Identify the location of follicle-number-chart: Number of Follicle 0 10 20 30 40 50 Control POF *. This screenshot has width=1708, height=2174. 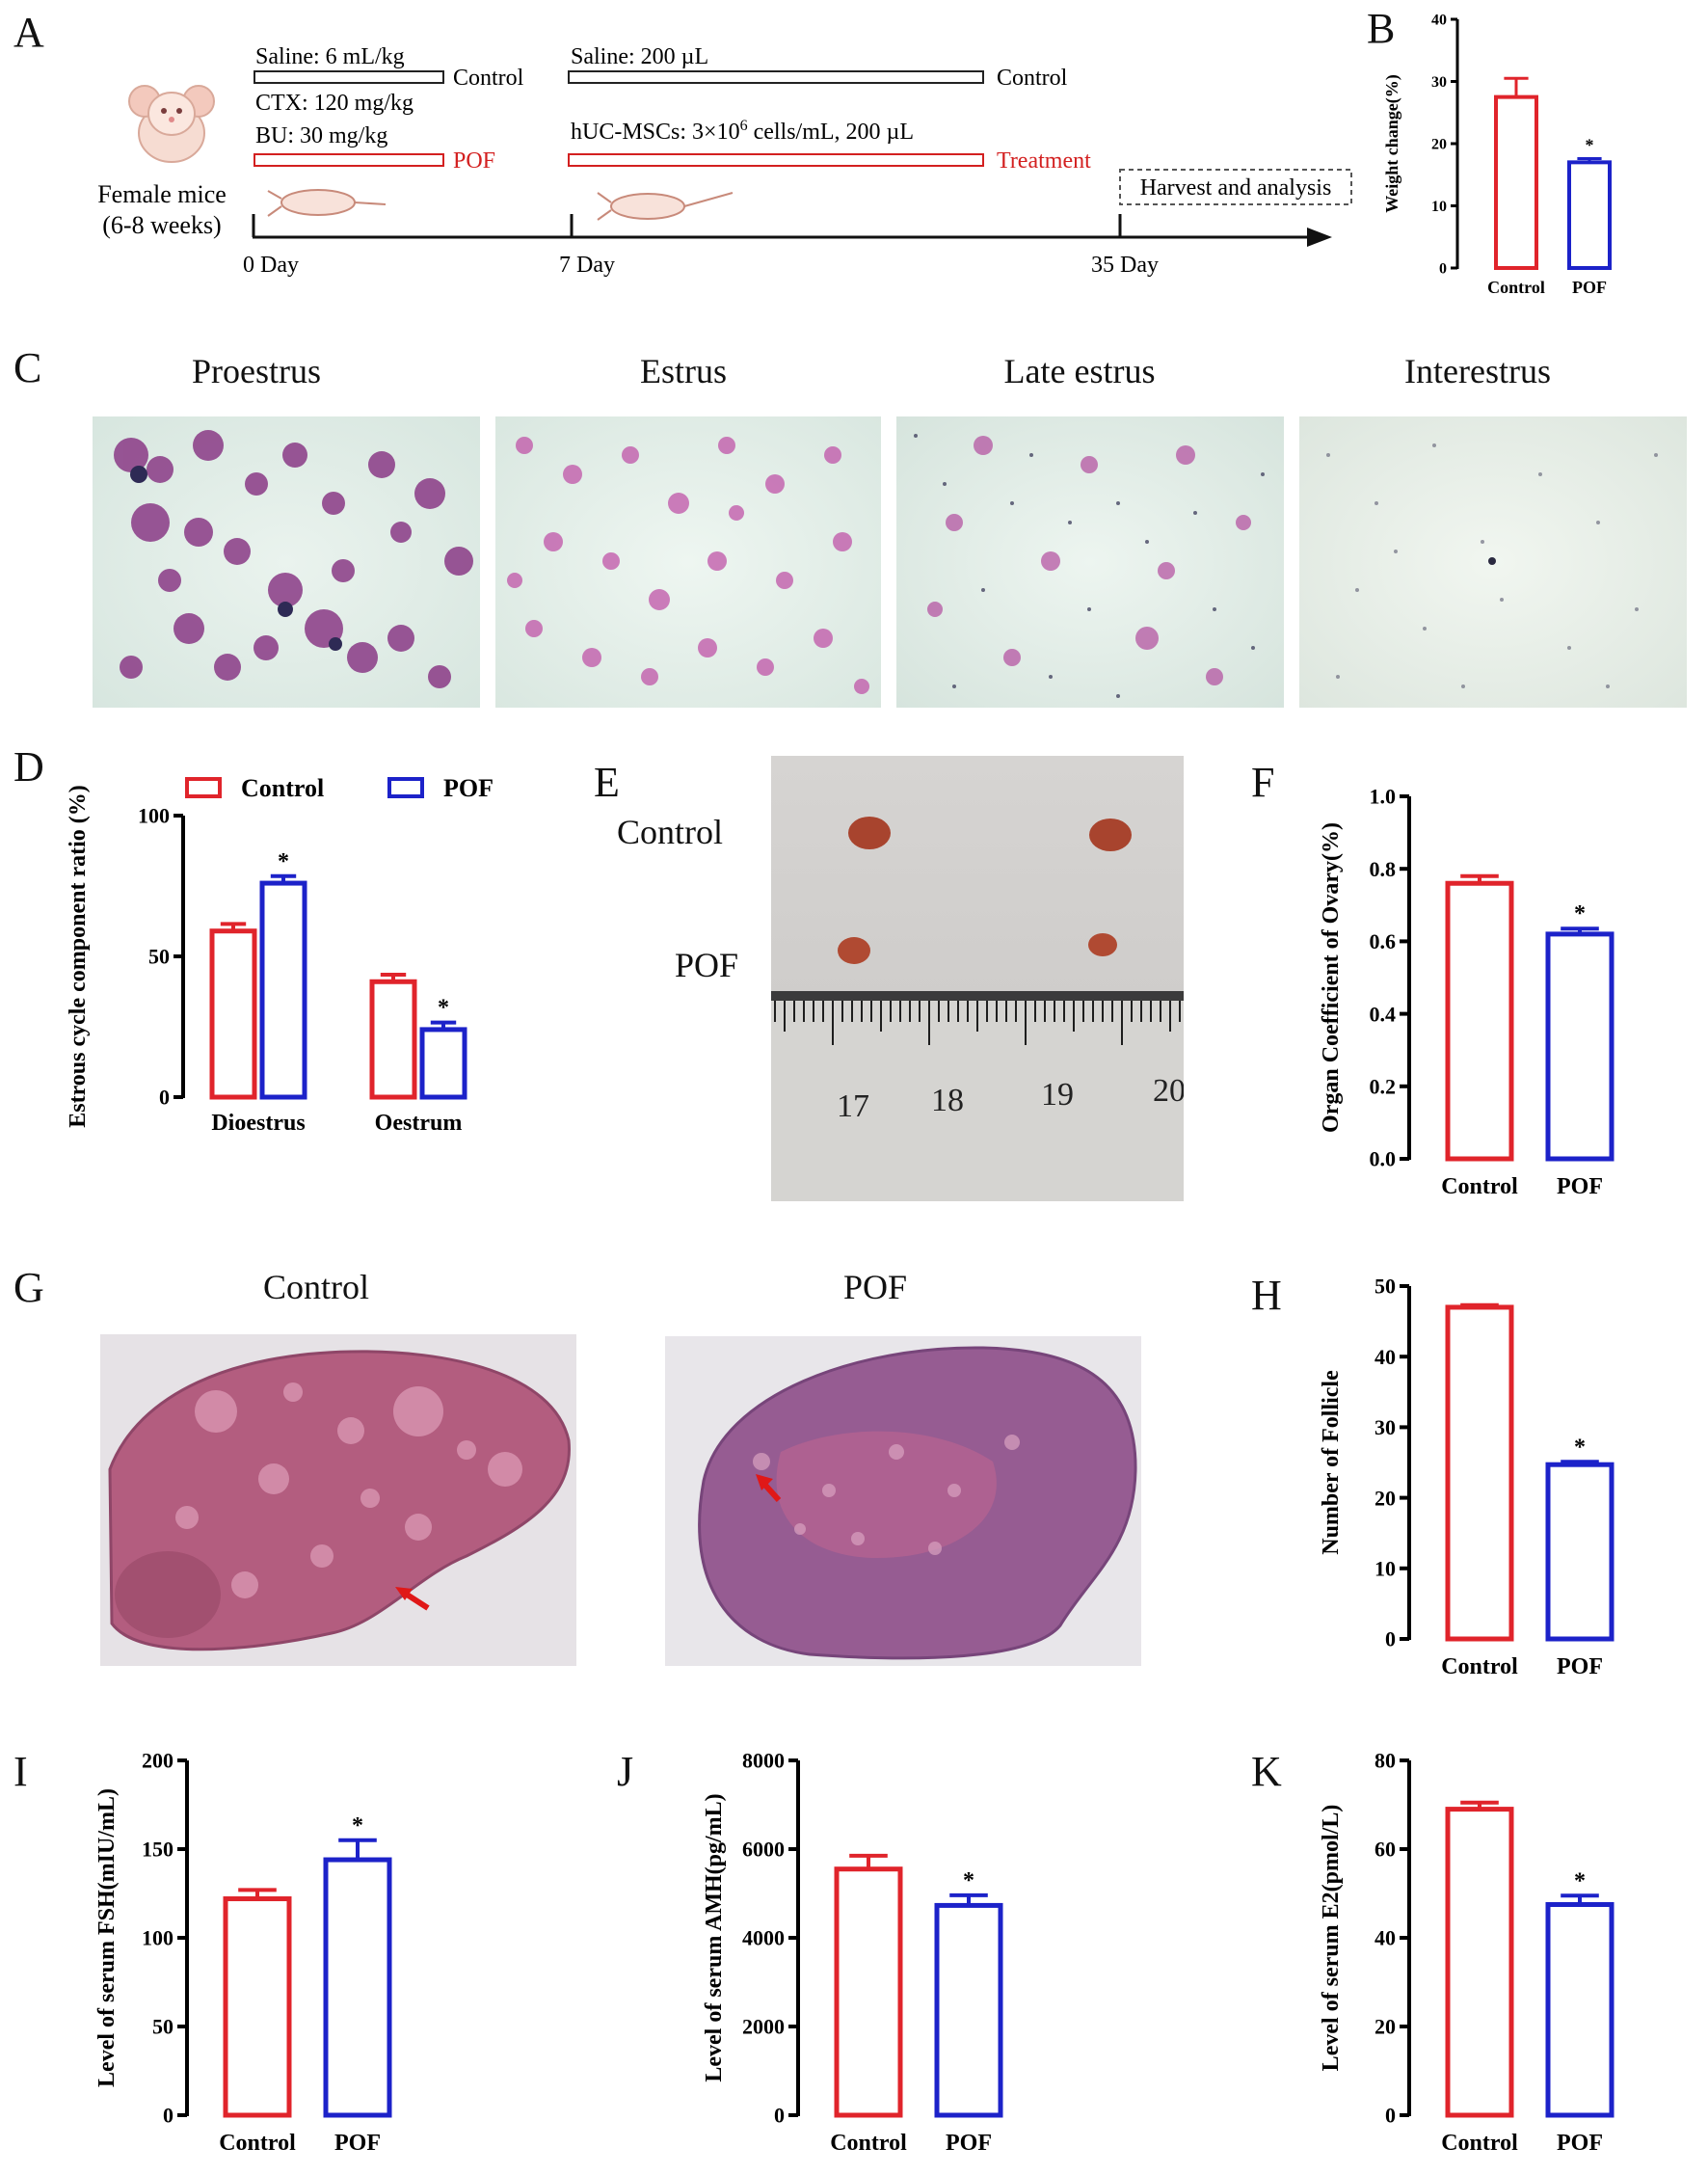
(1467, 1477).